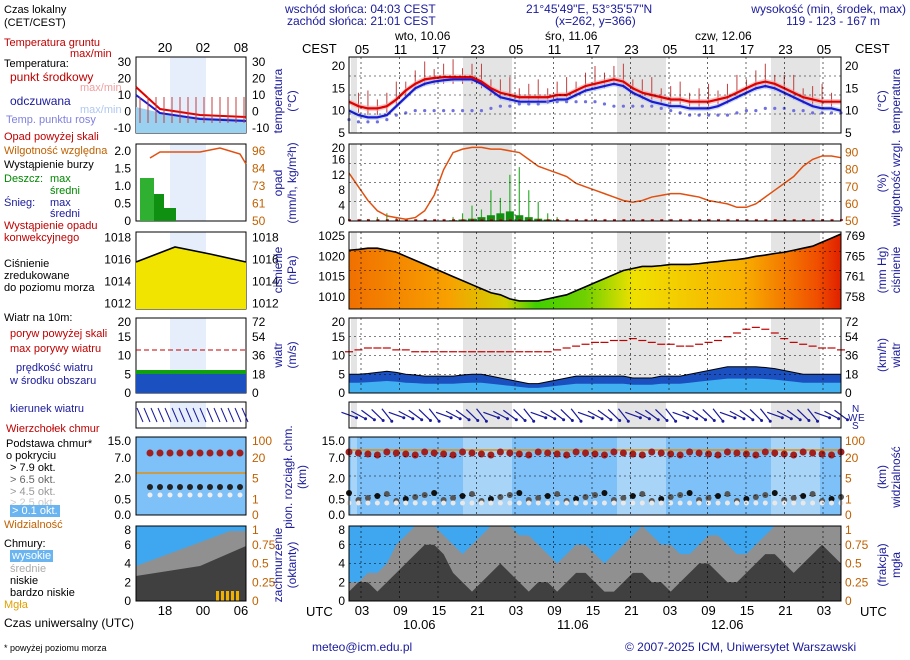 This screenshot has width=910, height=660. I want to click on tick-wind_l: 0, so click(341, 393).